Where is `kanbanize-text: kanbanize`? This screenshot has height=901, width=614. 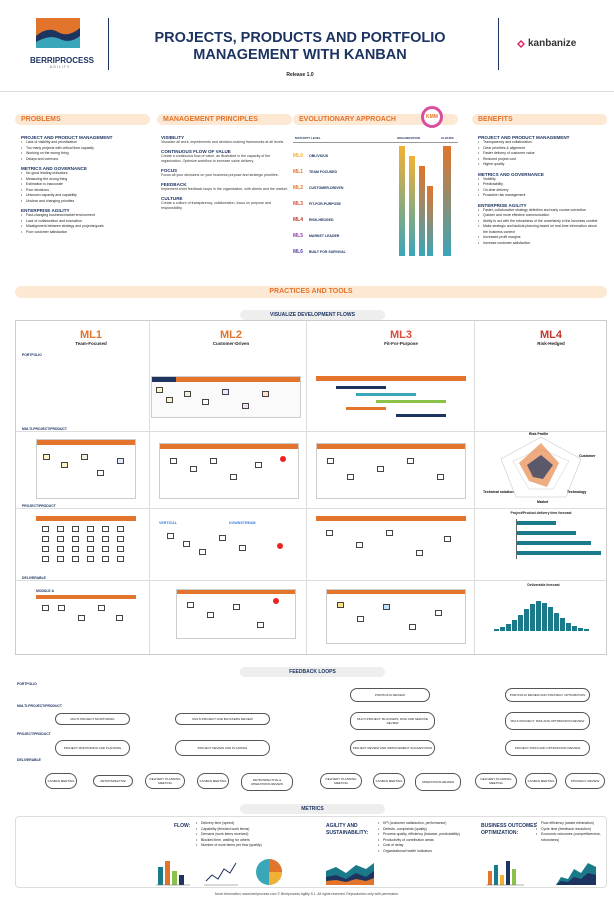 kanbanize-text: kanbanize is located at coordinates (552, 43).